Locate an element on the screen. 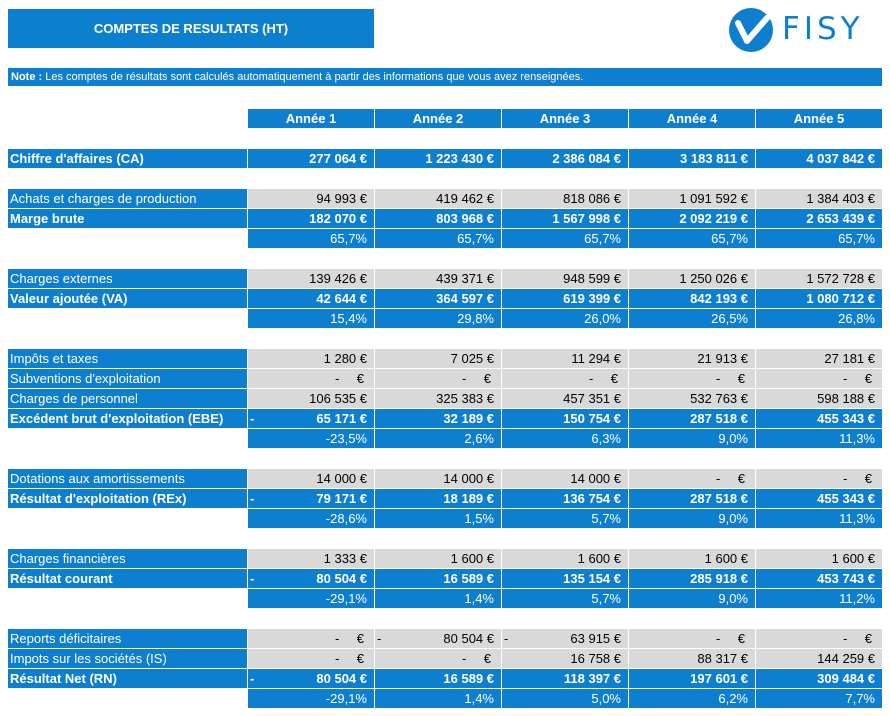 Image resolution: width=890 pixels, height=716 pixels. value-cell: 818 086 € is located at coordinates (565, 198).